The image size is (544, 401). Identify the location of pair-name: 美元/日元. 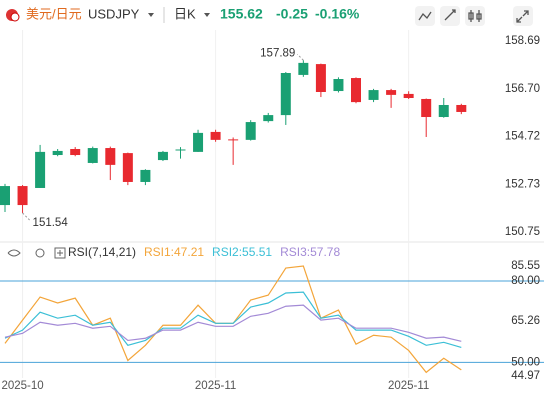
(54, 13).